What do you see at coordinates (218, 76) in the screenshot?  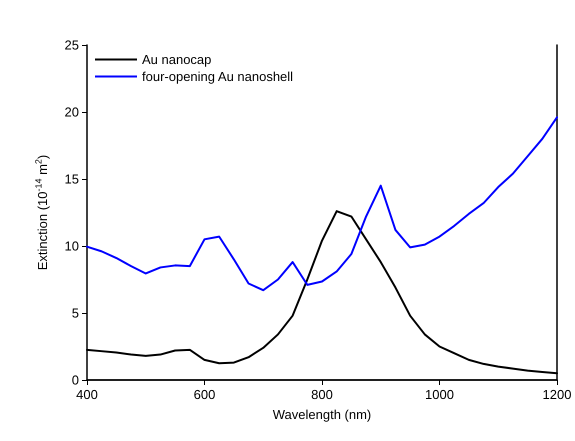 I see `legend-label: four-opening Au nanoshell` at bounding box center [218, 76].